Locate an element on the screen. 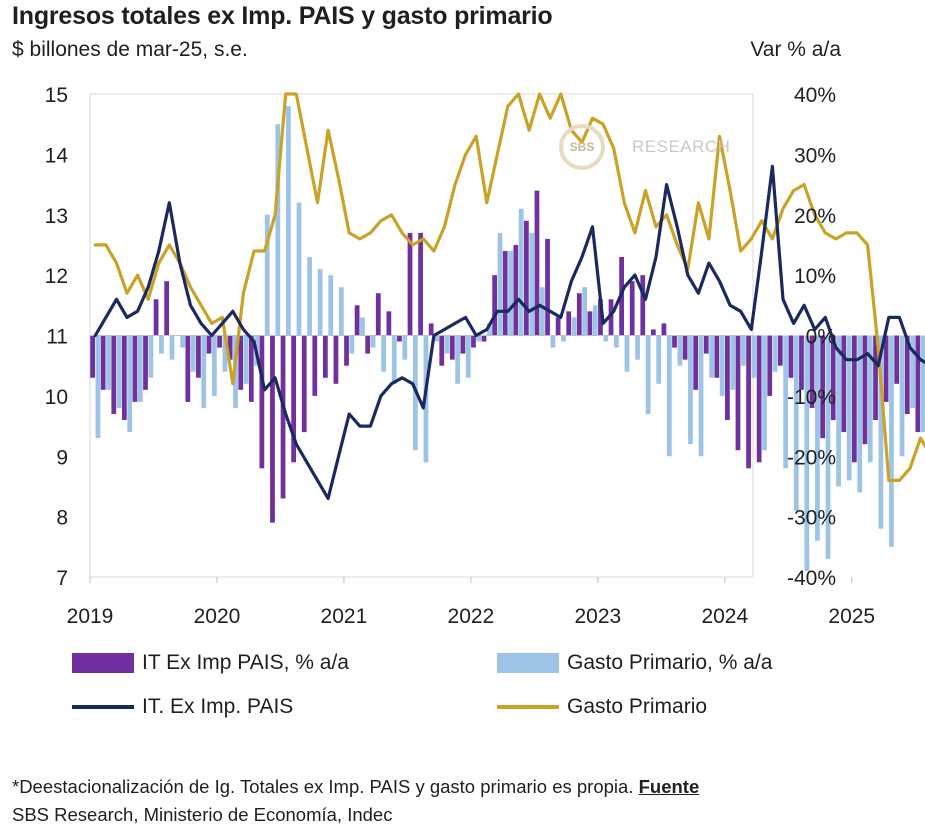 The height and width of the screenshot is (831, 925). x-tick-label-2: 2021 is located at coordinates (344, 616).